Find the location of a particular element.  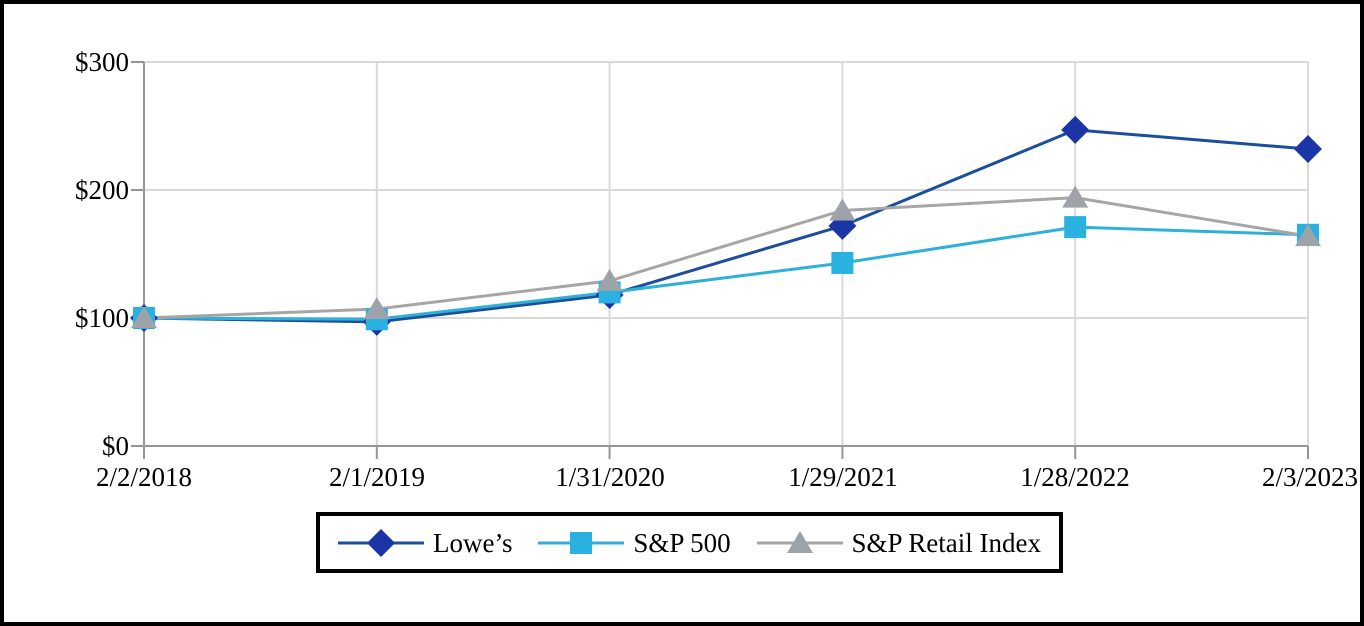

sp-retail-triangle-icon is located at coordinates (799, 541).